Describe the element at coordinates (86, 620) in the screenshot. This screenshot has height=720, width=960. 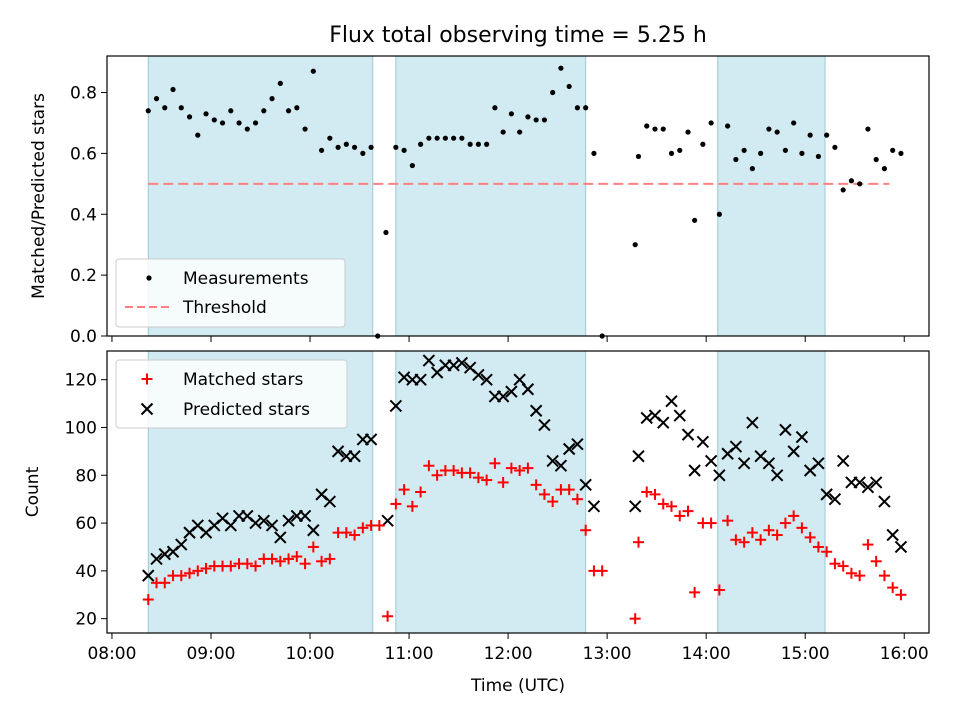
I see `y-tick-label: 20` at that location.